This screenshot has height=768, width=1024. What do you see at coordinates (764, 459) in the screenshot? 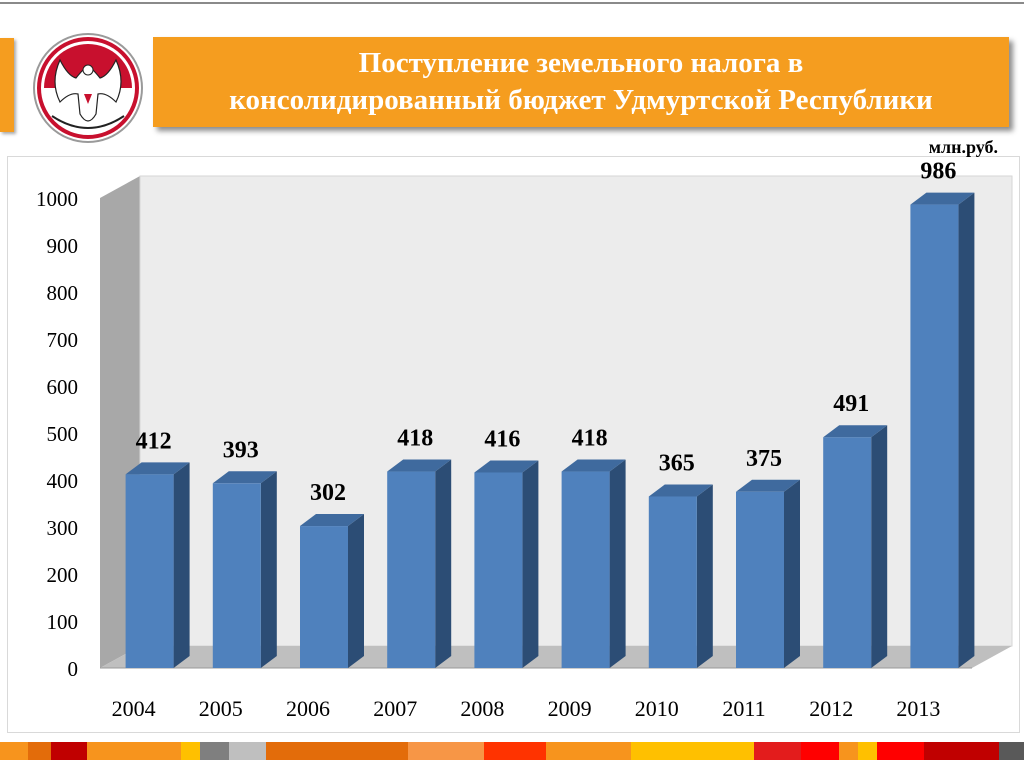
I see `data-label: 375` at bounding box center [764, 459].